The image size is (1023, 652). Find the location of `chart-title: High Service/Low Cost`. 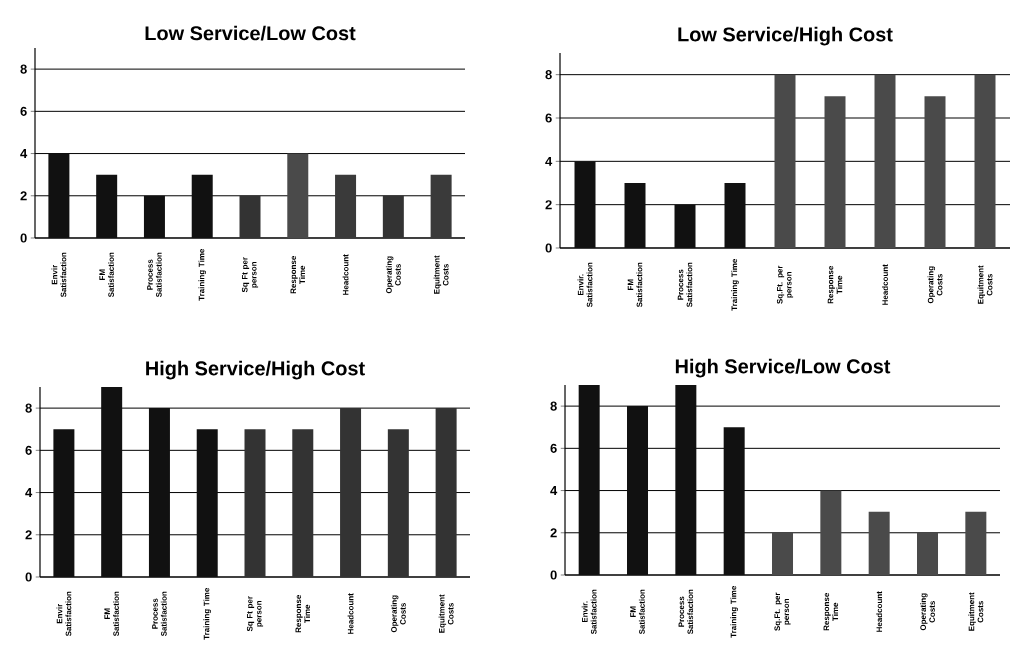

chart-title: High Service/Low Cost is located at coordinates (783, 368).